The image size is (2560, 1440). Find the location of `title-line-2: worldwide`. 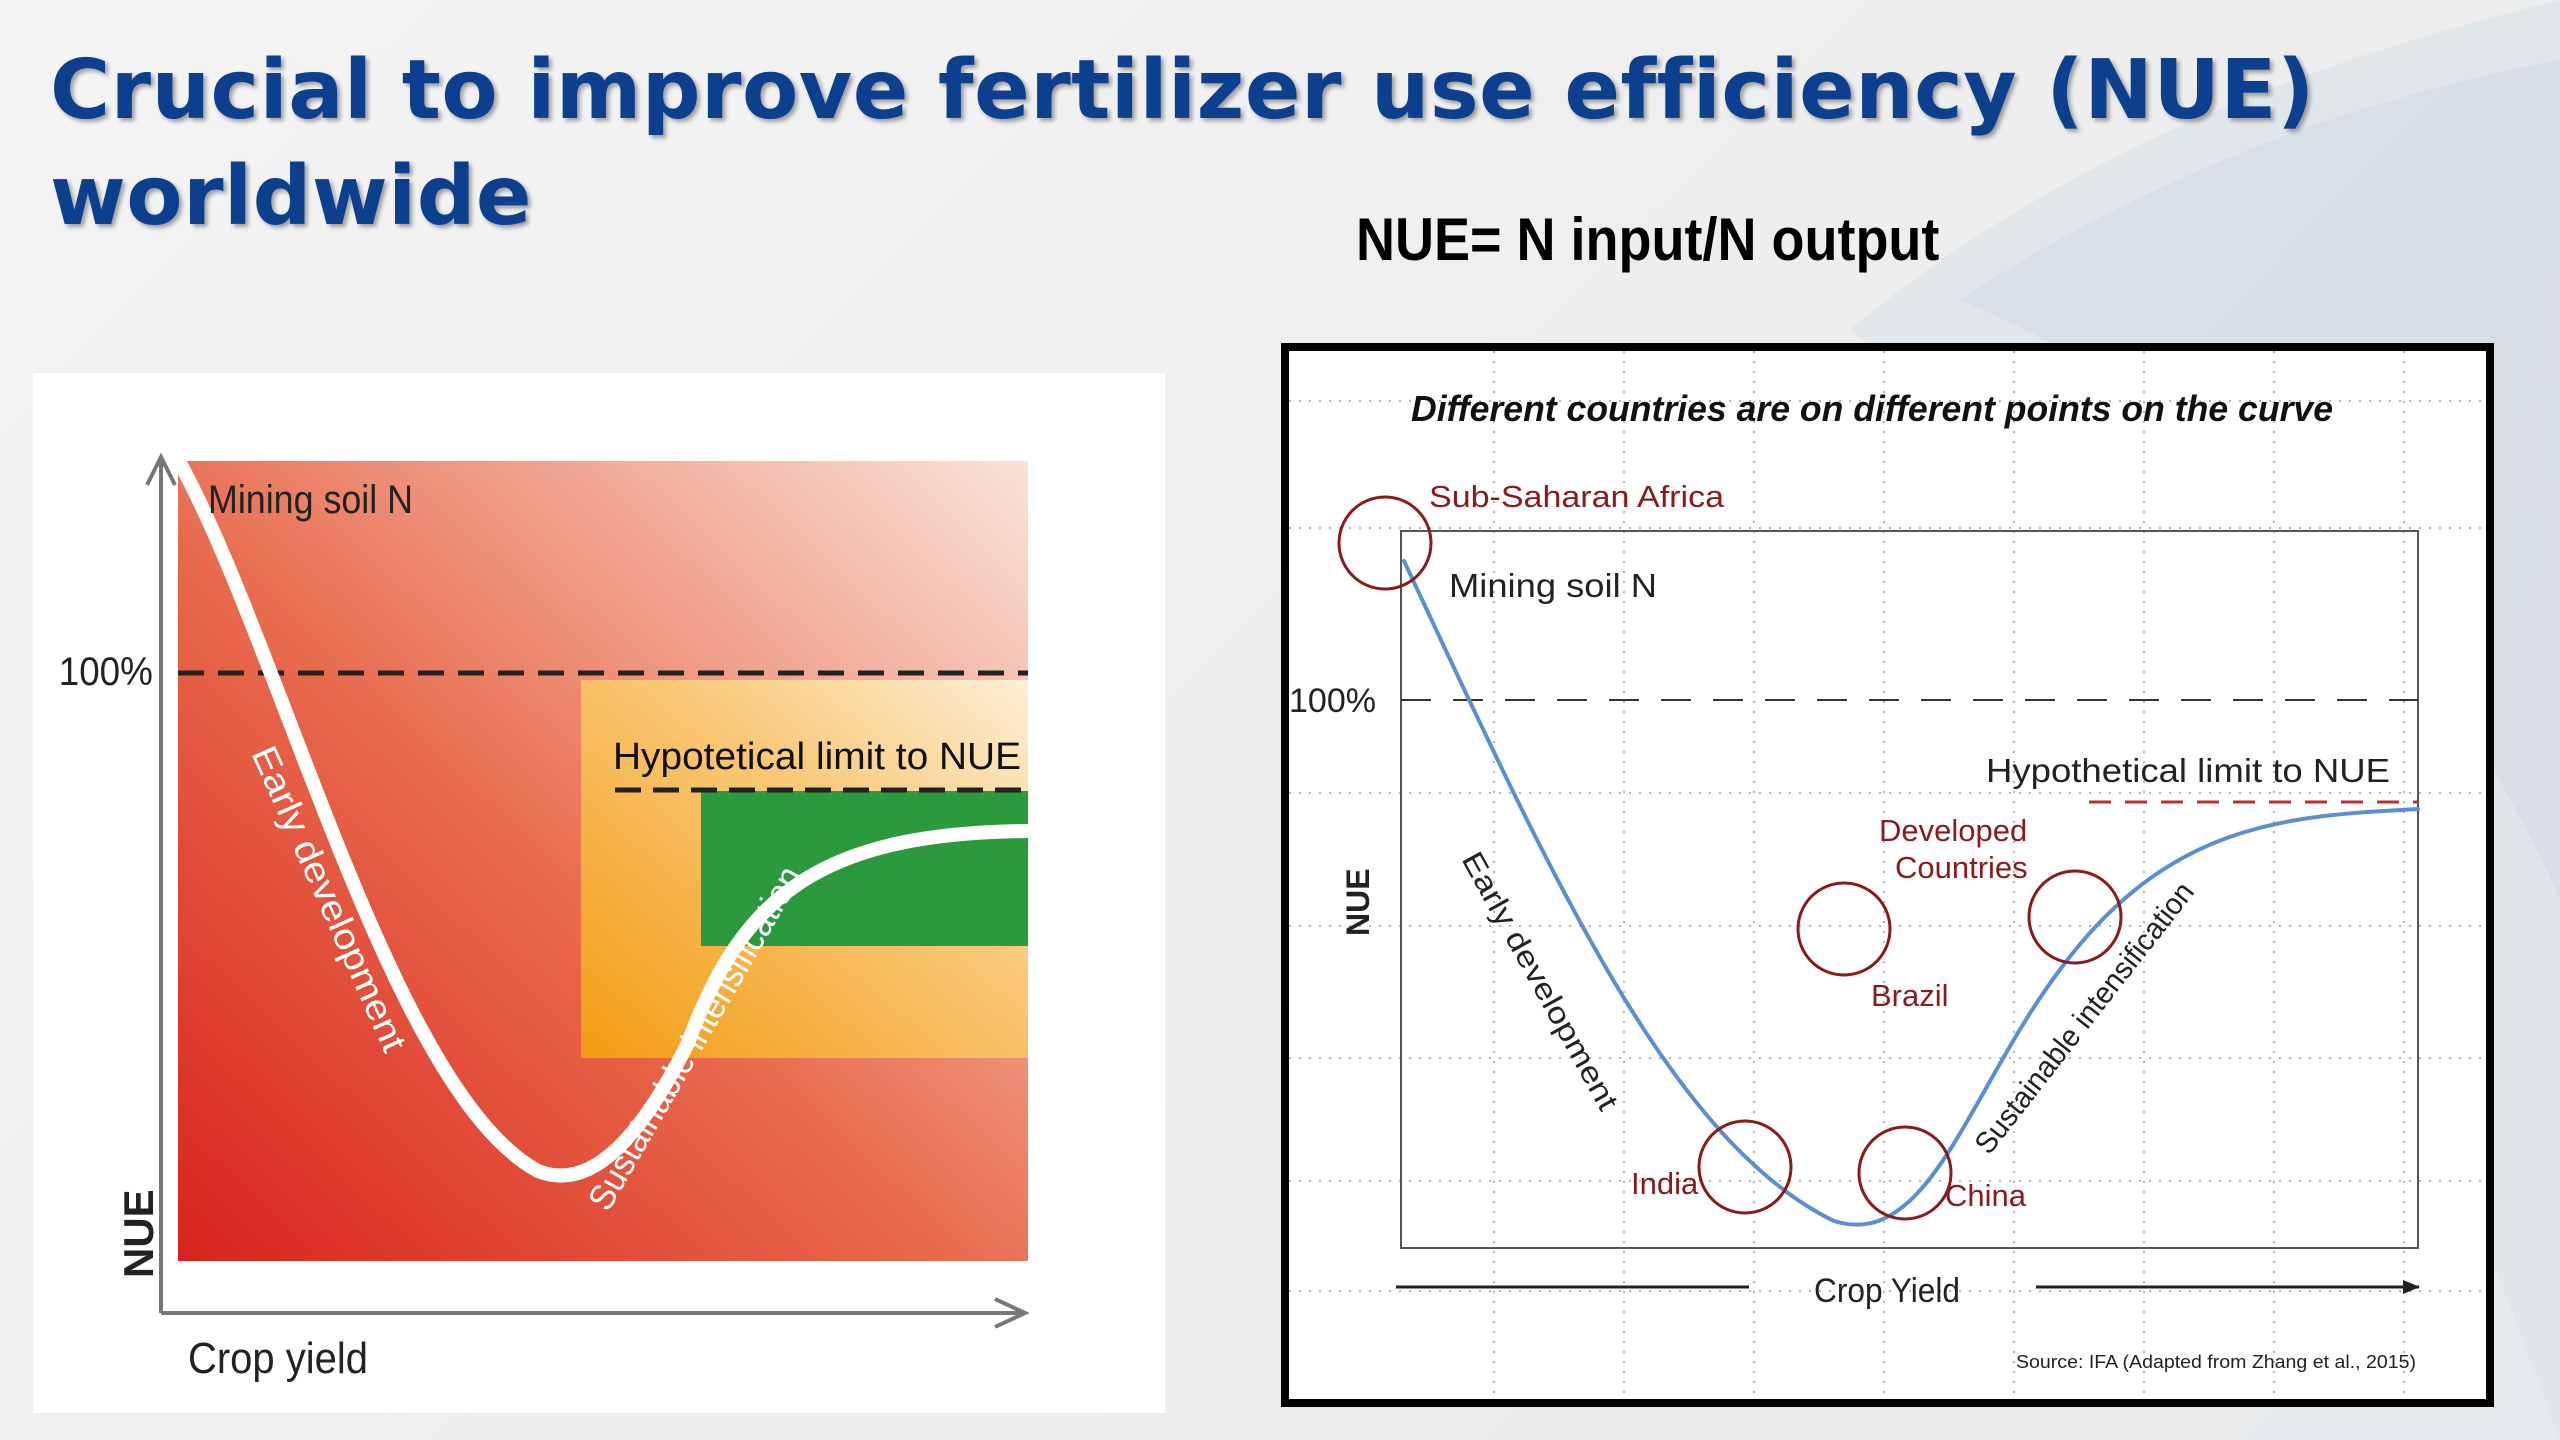

title-line-2: worldwide is located at coordinates (291, 196).